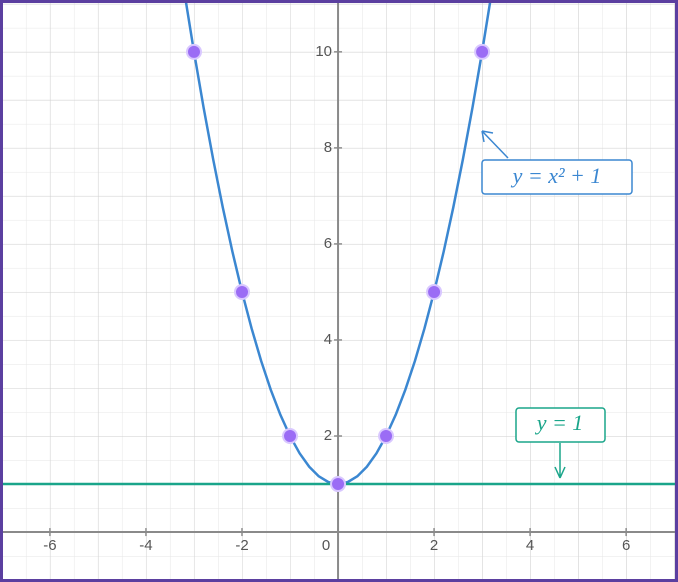 This screenshot has width=678, height=582. Describe the element at coordinates (559, 422) in the screenshot. I see `annotation-label: y = 1` at that location.